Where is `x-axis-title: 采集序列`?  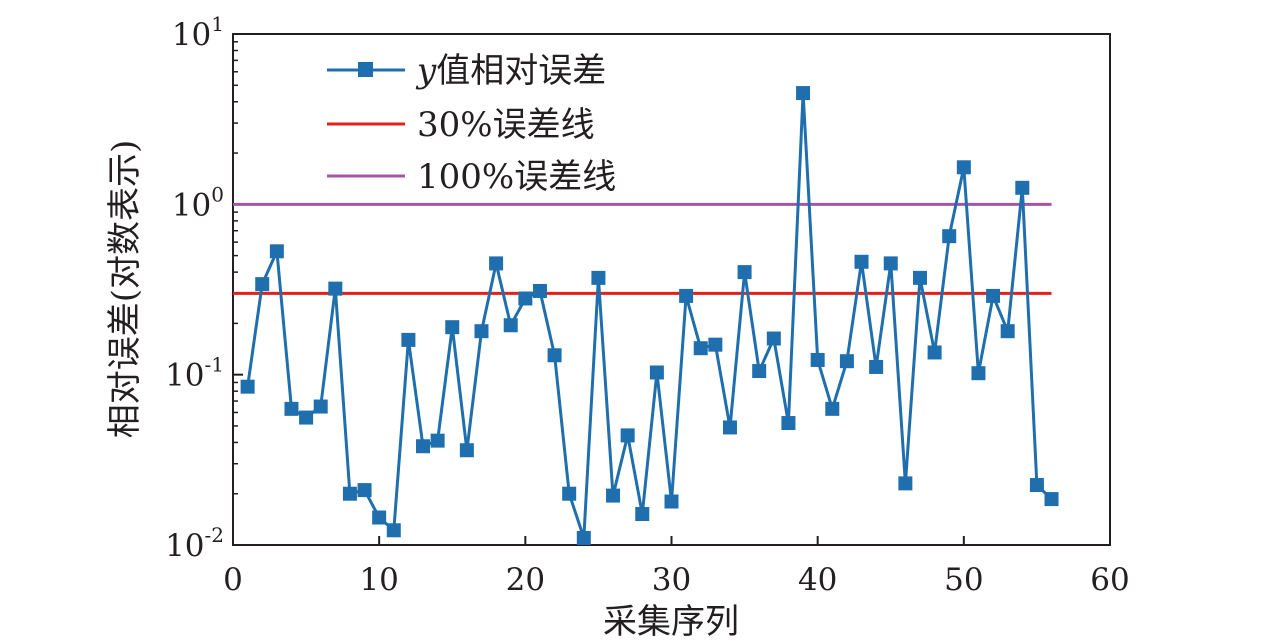
x-axis-title: 采集序列 is located at coordinates (671, 622).